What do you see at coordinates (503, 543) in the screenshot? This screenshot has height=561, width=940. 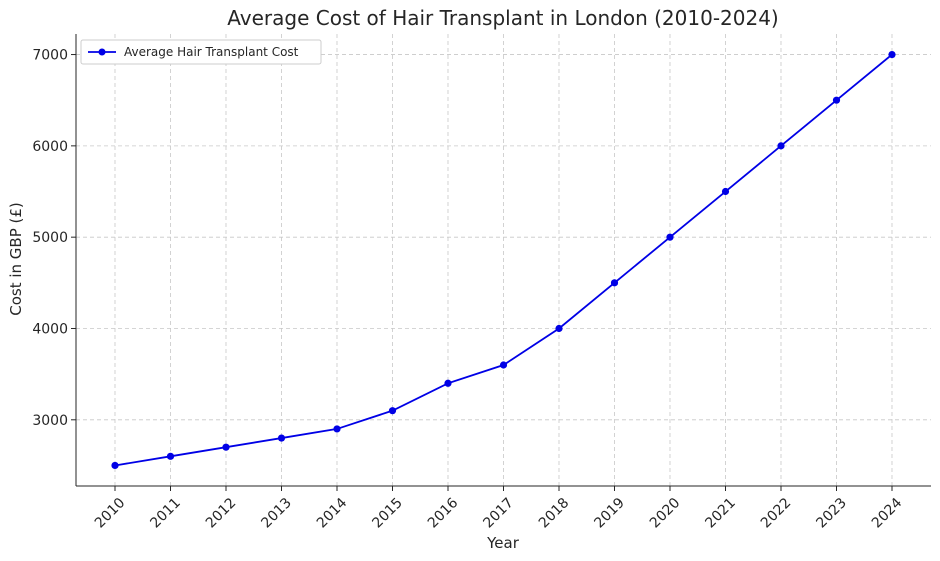 I see `x-axis-label: Year` at bounding box center [503, 543].